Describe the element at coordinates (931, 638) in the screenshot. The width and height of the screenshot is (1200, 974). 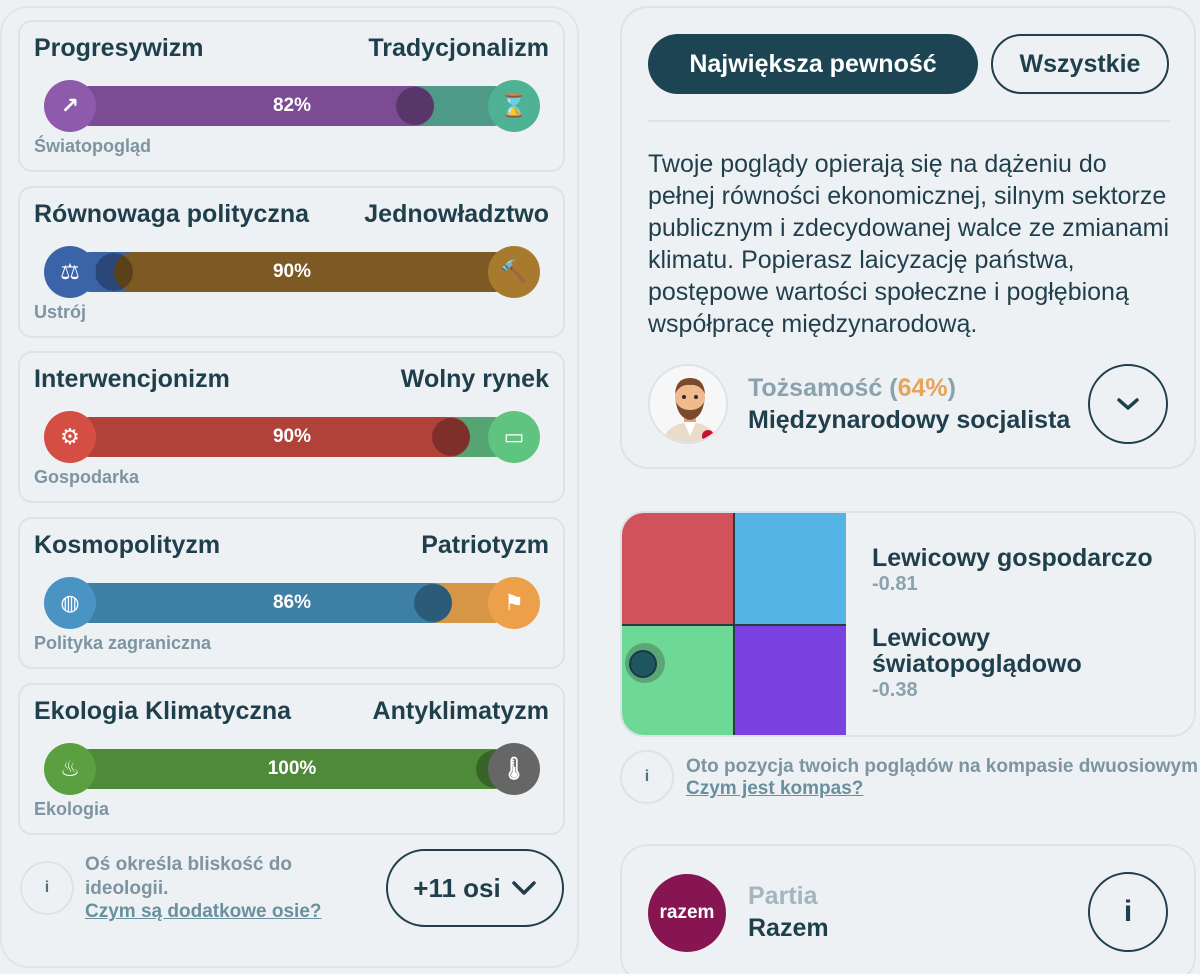
I see `social-position-title-line1: Lewicowy` at that location.